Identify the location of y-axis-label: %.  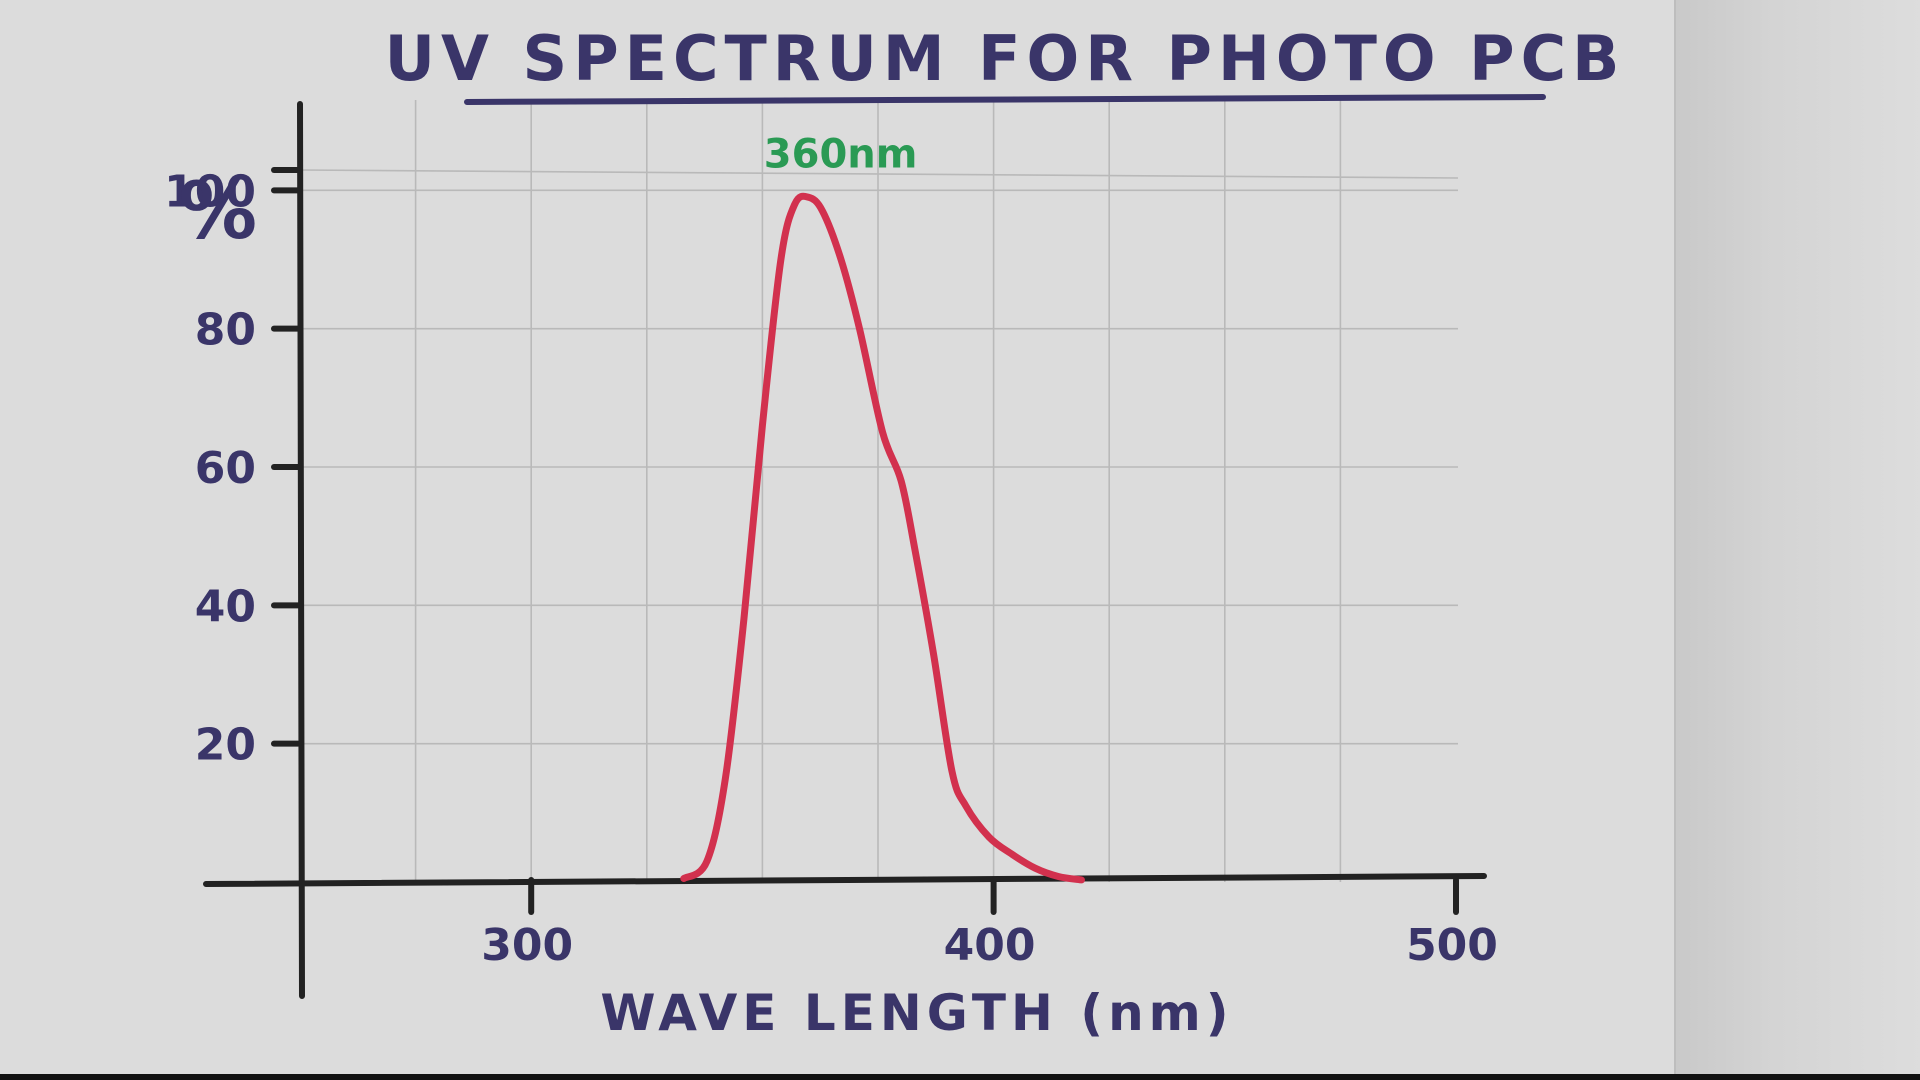
(218, 212).